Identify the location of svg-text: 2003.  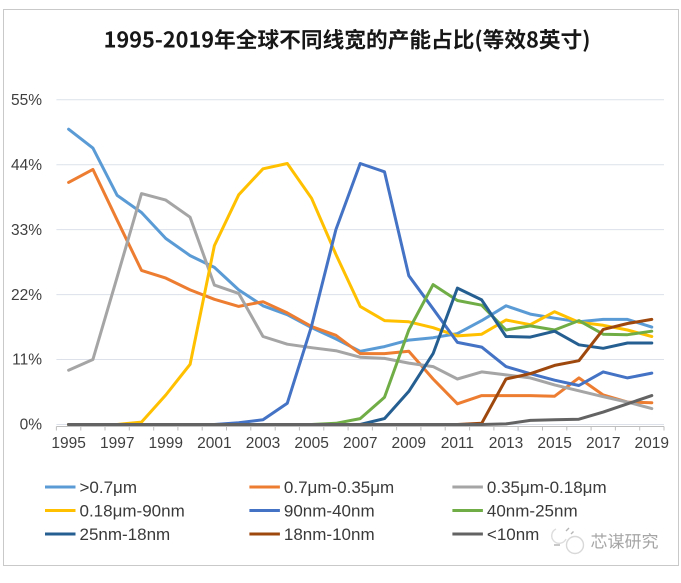
(263, 443).